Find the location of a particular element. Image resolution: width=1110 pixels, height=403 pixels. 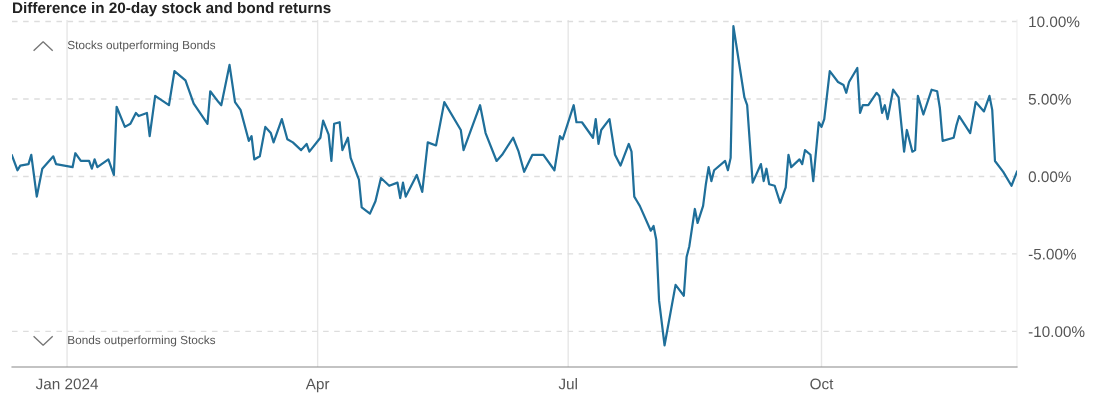

y-tick-label: 0.00% is located at coordinates (1049, 177).